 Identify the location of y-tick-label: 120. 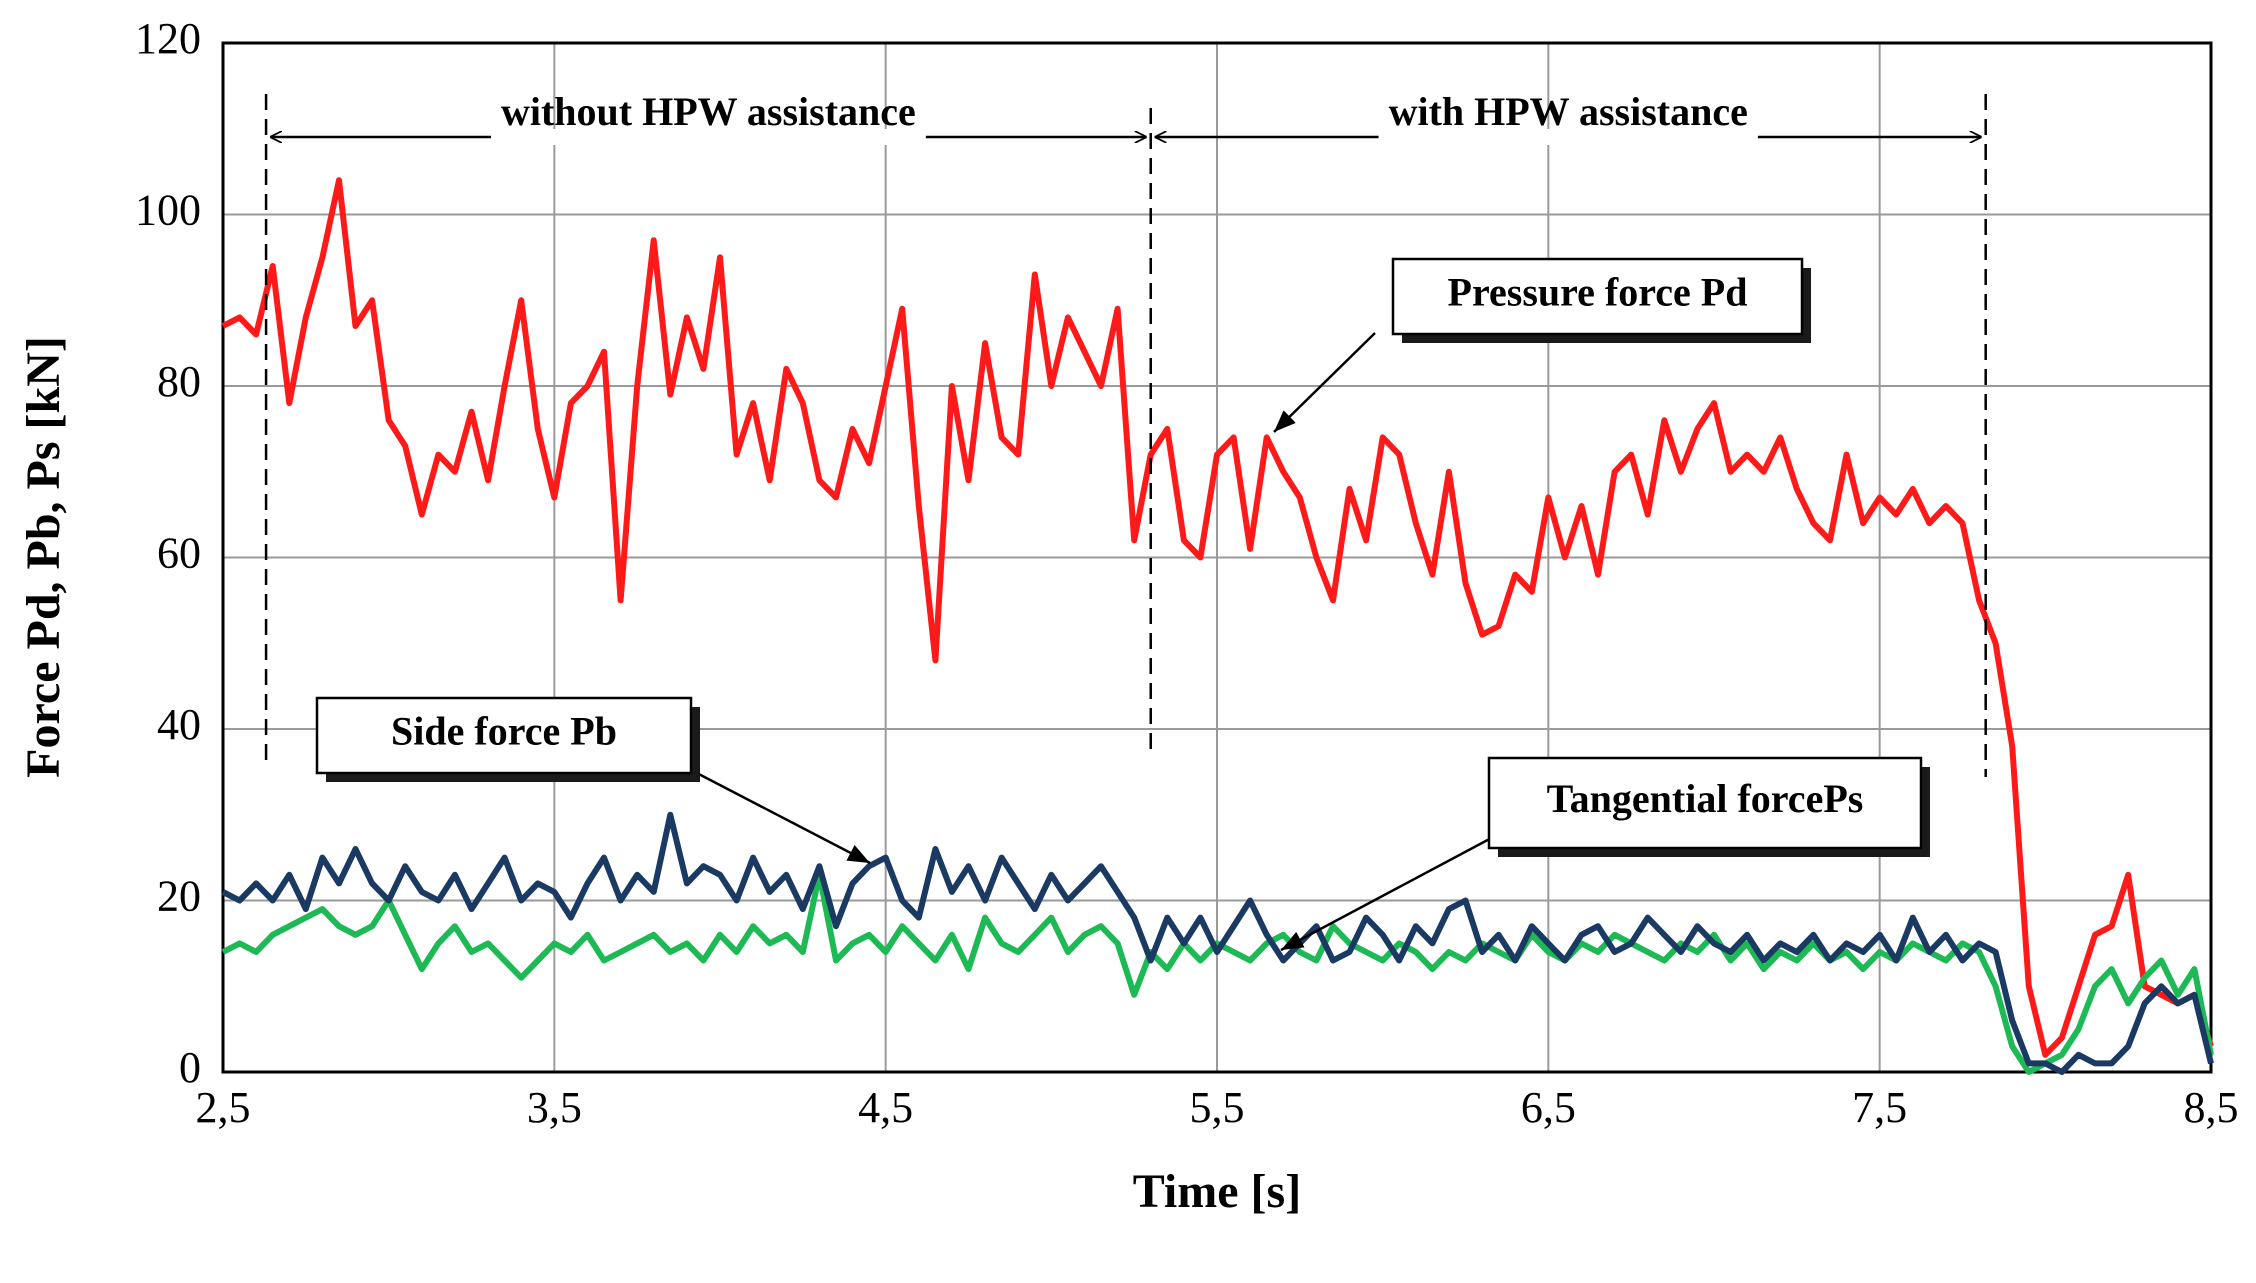
(168, 38).